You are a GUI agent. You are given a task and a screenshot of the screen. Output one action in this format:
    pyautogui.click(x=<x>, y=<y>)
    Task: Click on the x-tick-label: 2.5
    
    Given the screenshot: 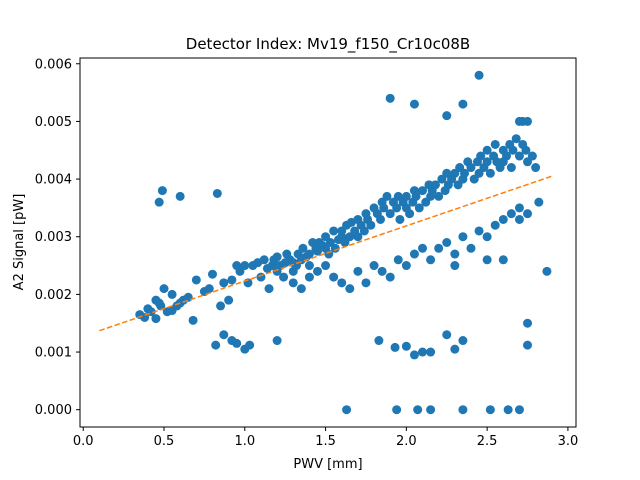 What is the action you would take?
    pyautogui.click(x=487, y=441)
    